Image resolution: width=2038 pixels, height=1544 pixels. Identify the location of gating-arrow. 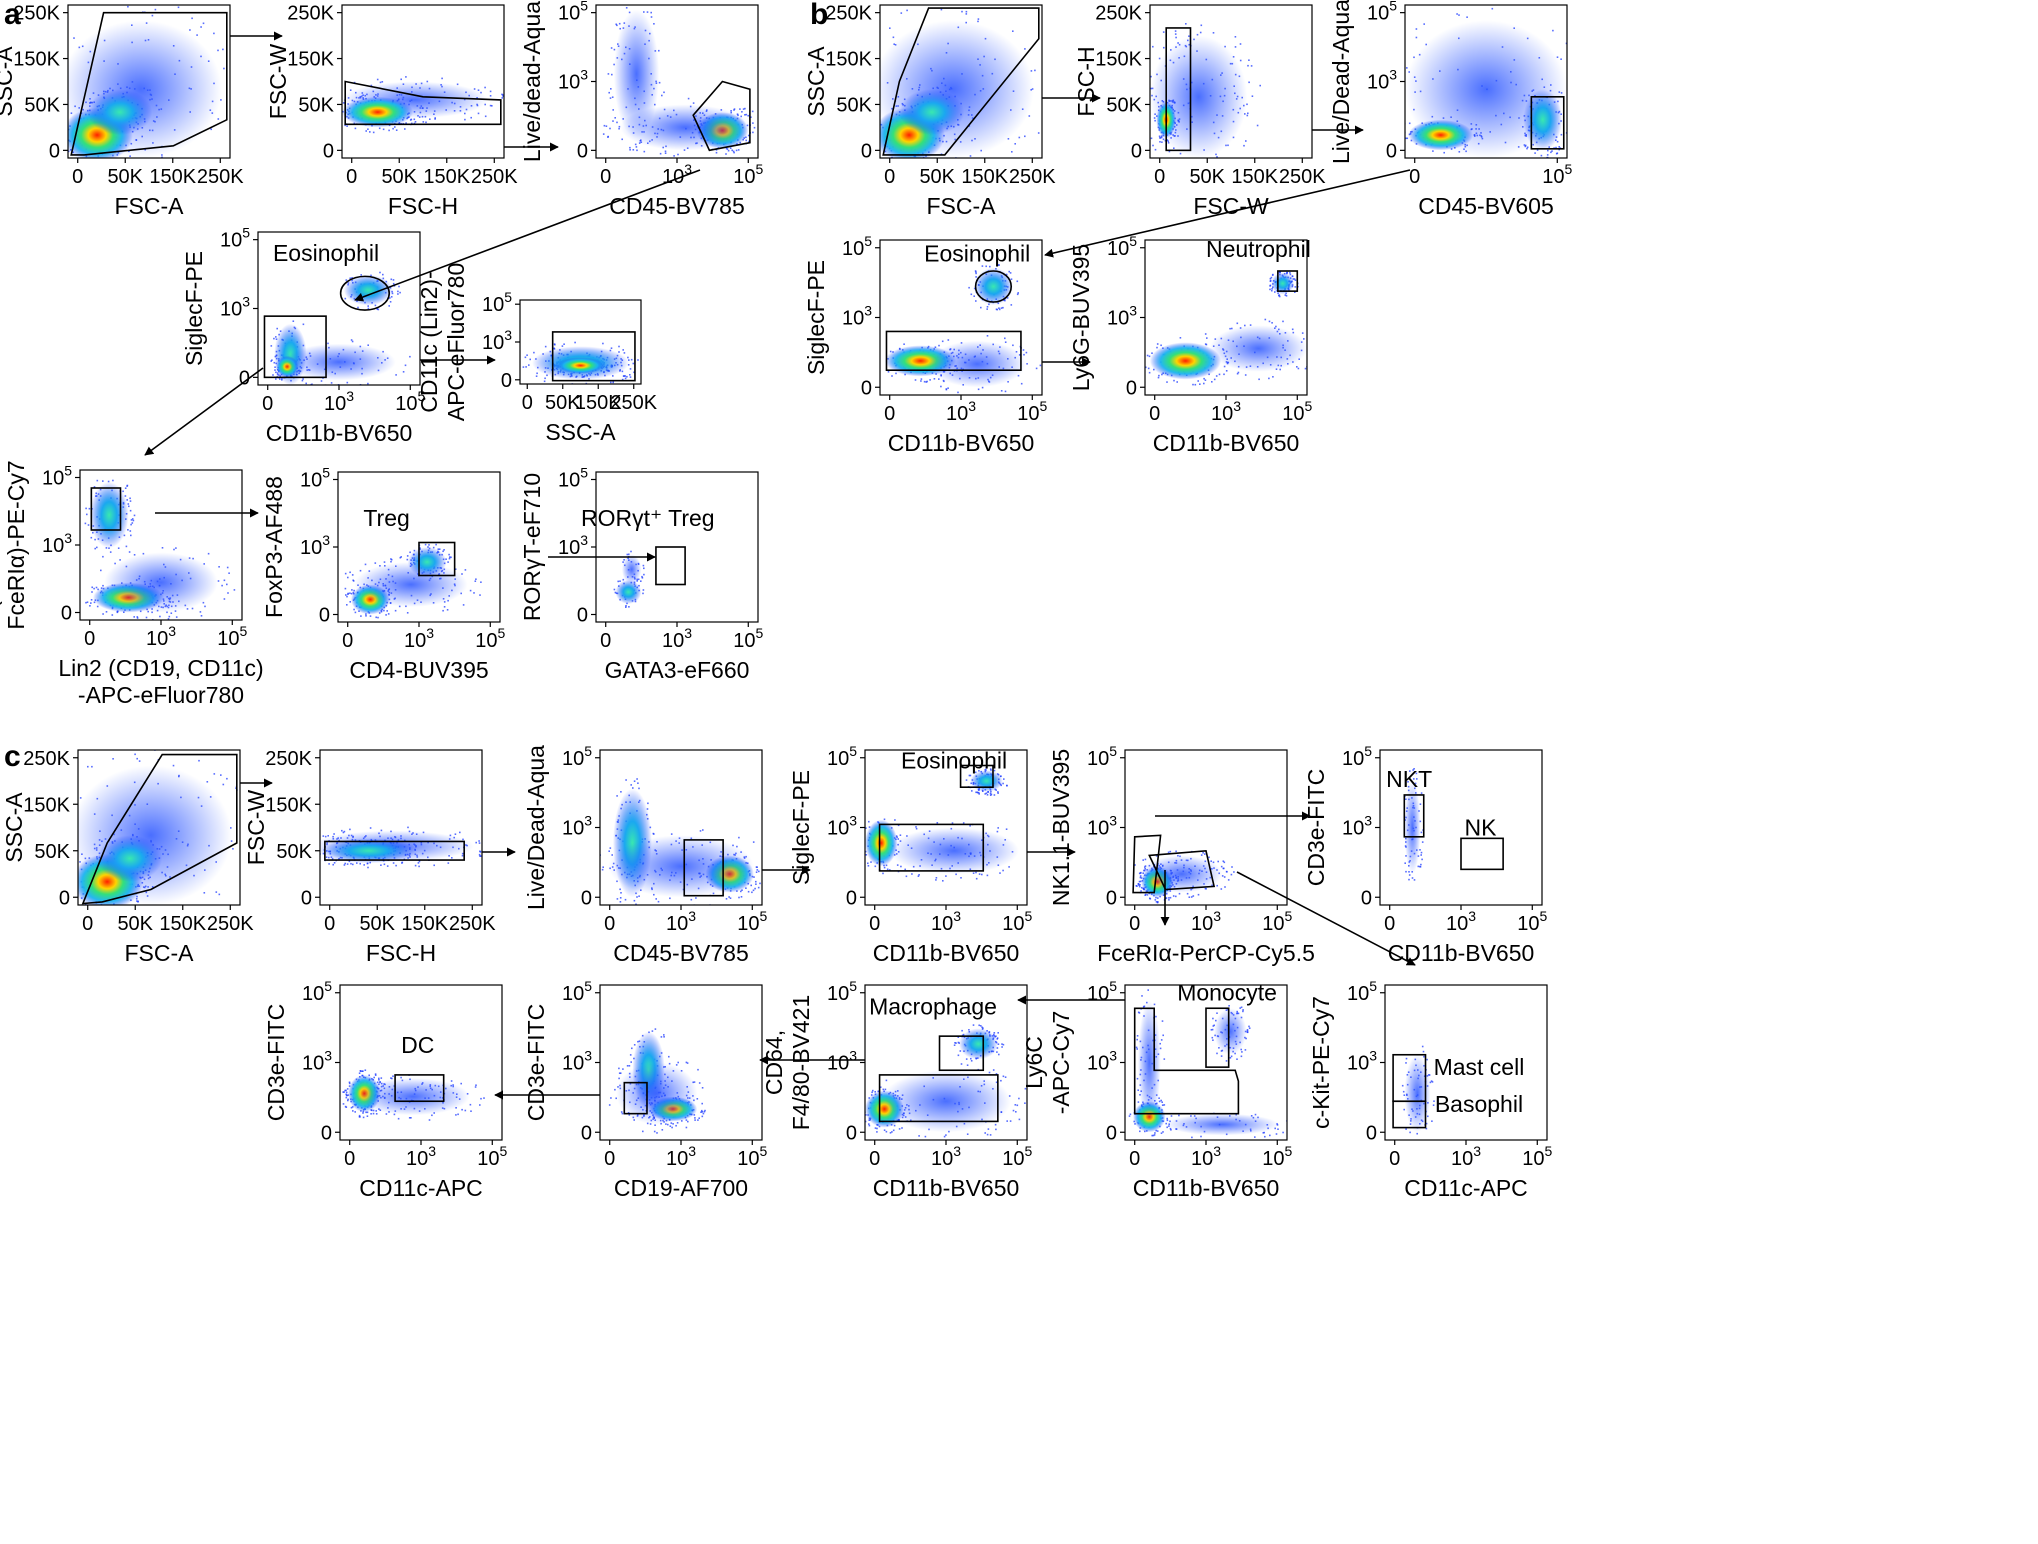
(1227, 213).